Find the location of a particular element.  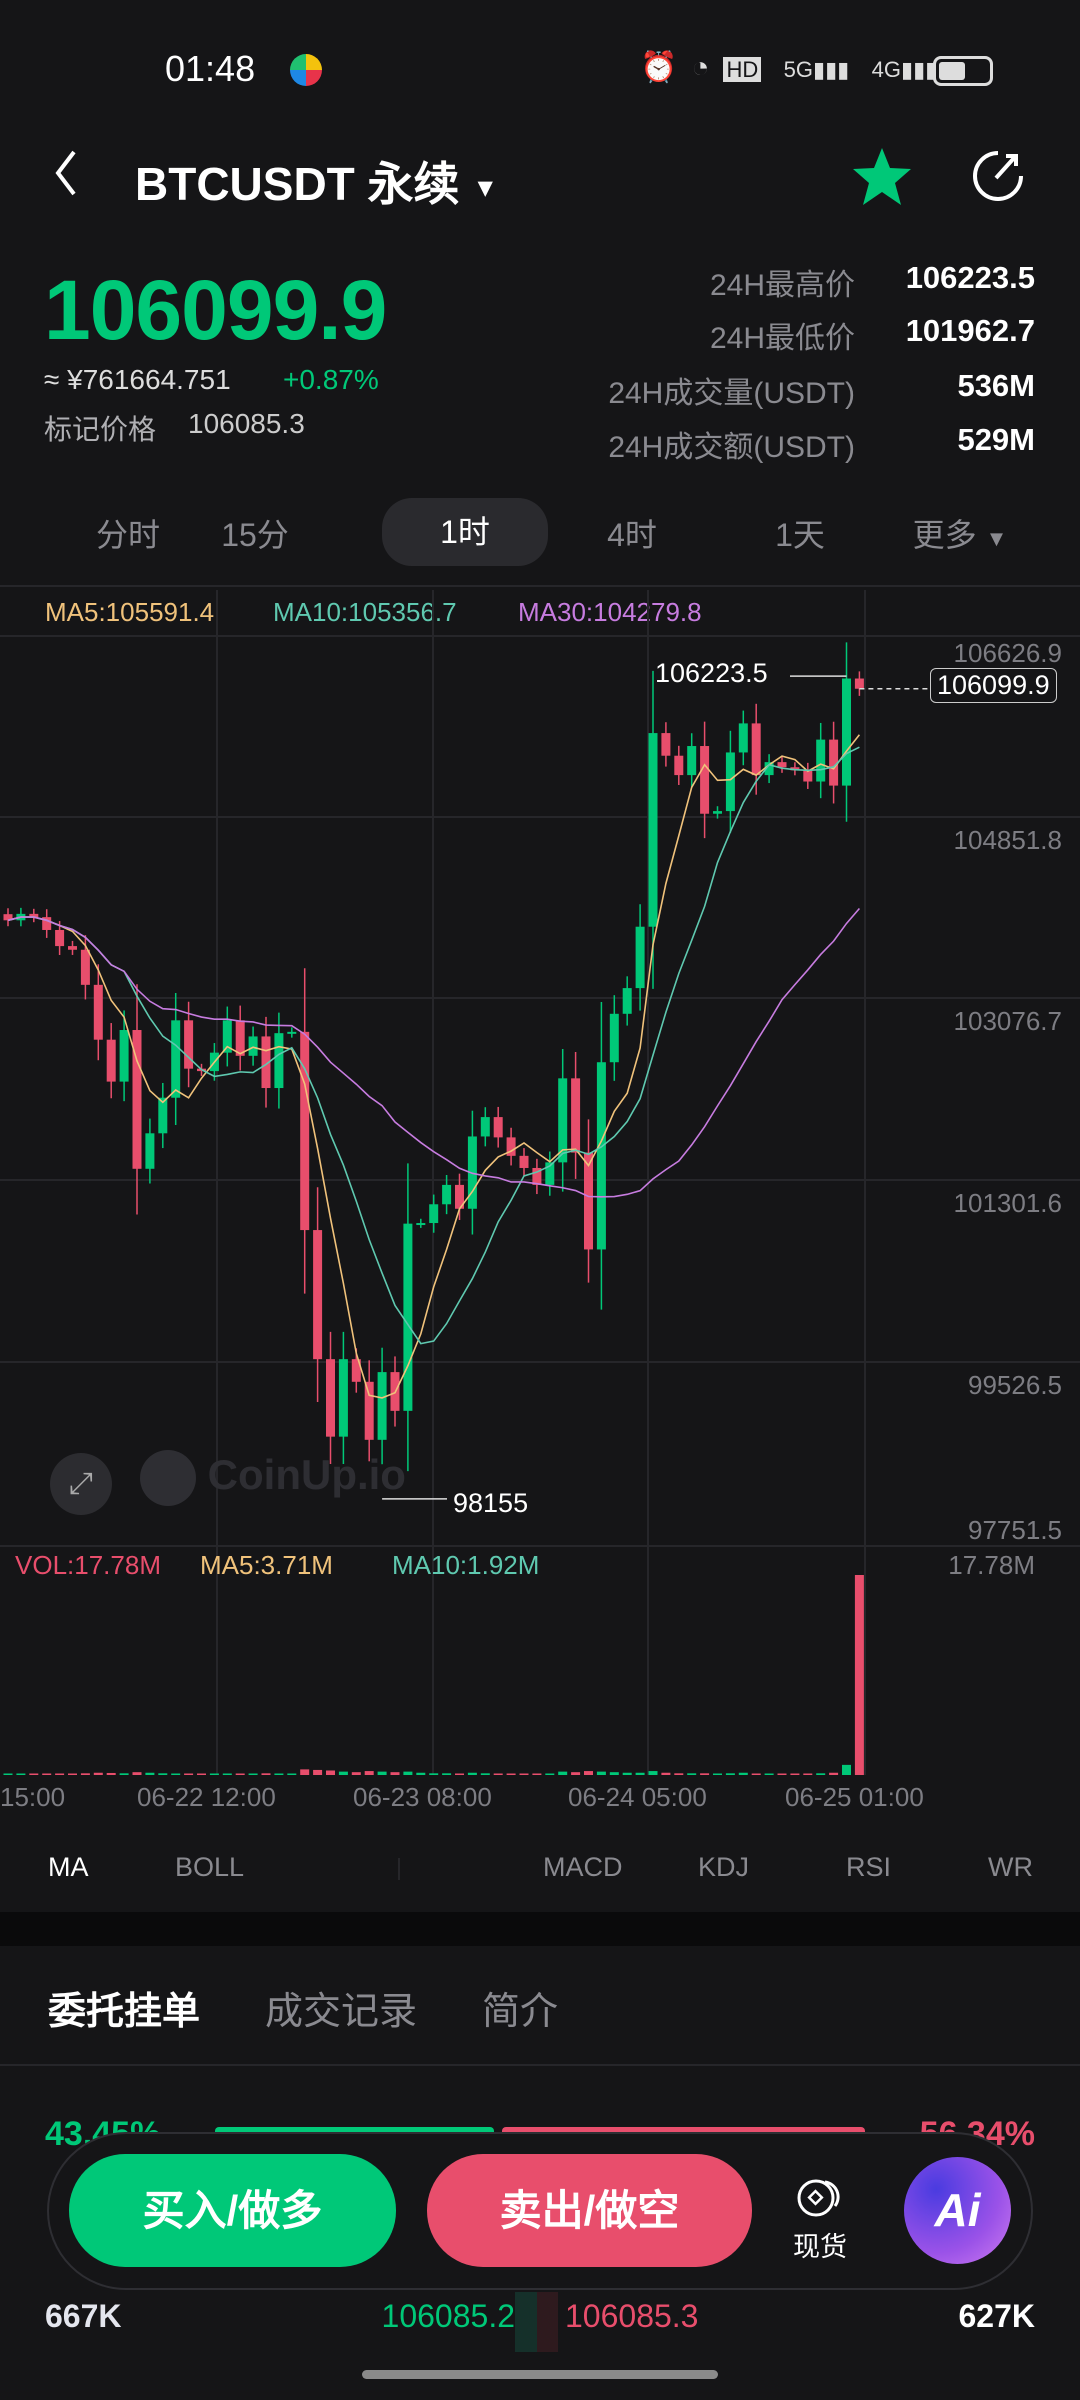

stat-value: 101962.7 is located at coordinates (970, 330).